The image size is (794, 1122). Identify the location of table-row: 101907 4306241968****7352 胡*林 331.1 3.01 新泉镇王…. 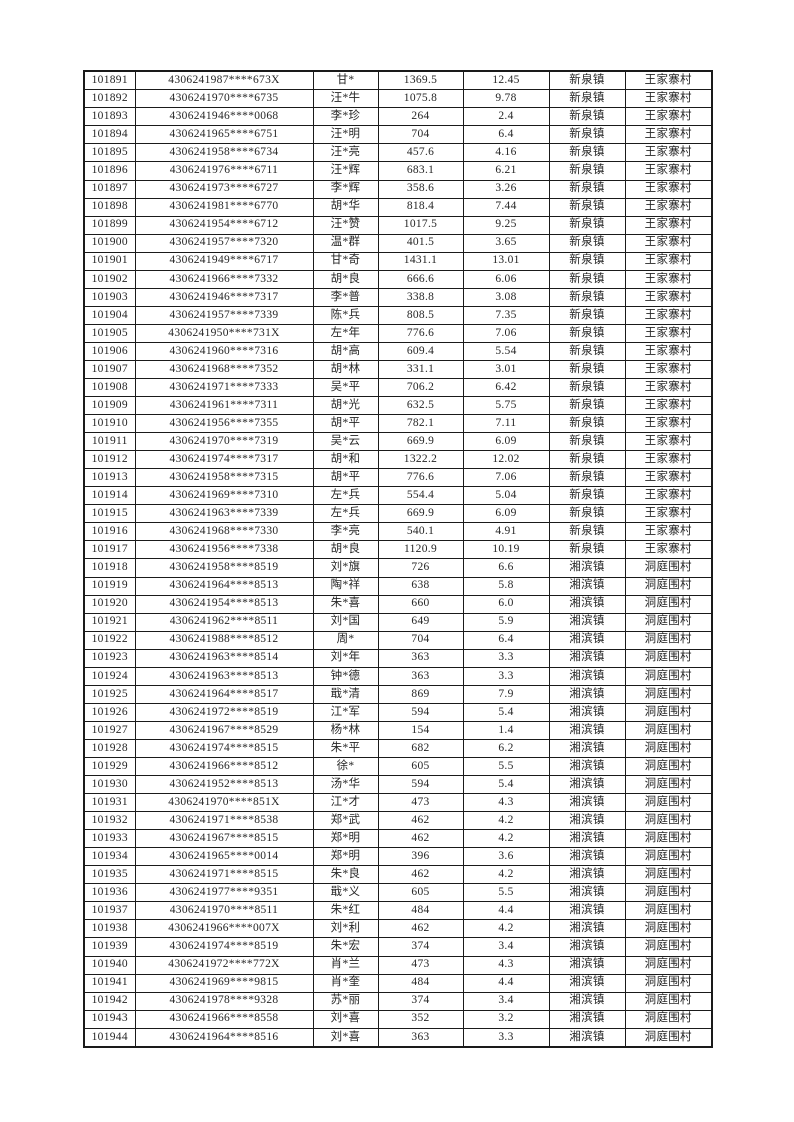
(398, 369).